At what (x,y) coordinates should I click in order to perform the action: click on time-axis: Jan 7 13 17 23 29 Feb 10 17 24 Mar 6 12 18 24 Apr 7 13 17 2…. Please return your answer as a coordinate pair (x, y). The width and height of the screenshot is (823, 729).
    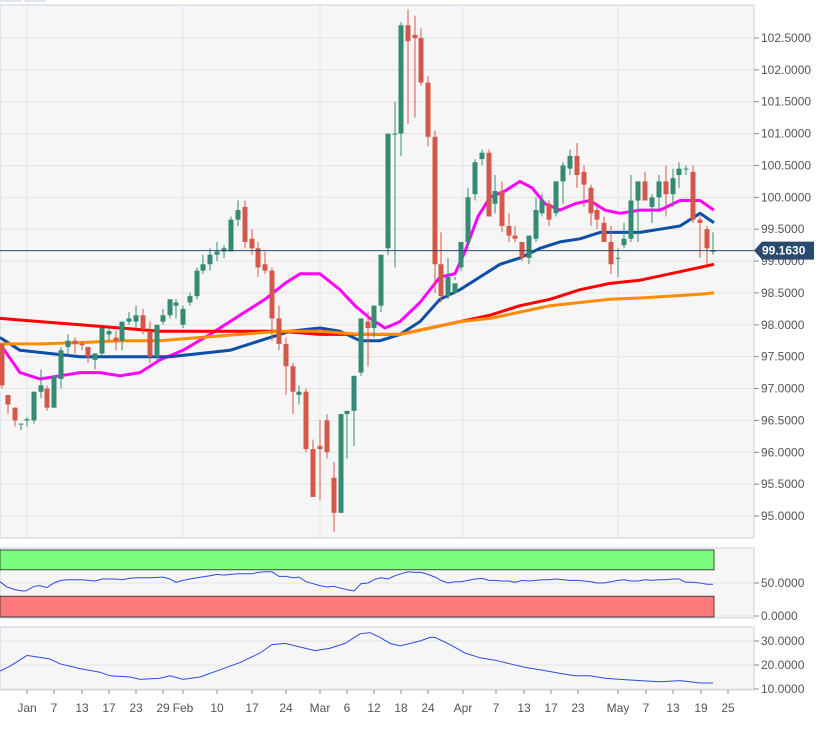
    Looking at the image, I should click on (376, 702).